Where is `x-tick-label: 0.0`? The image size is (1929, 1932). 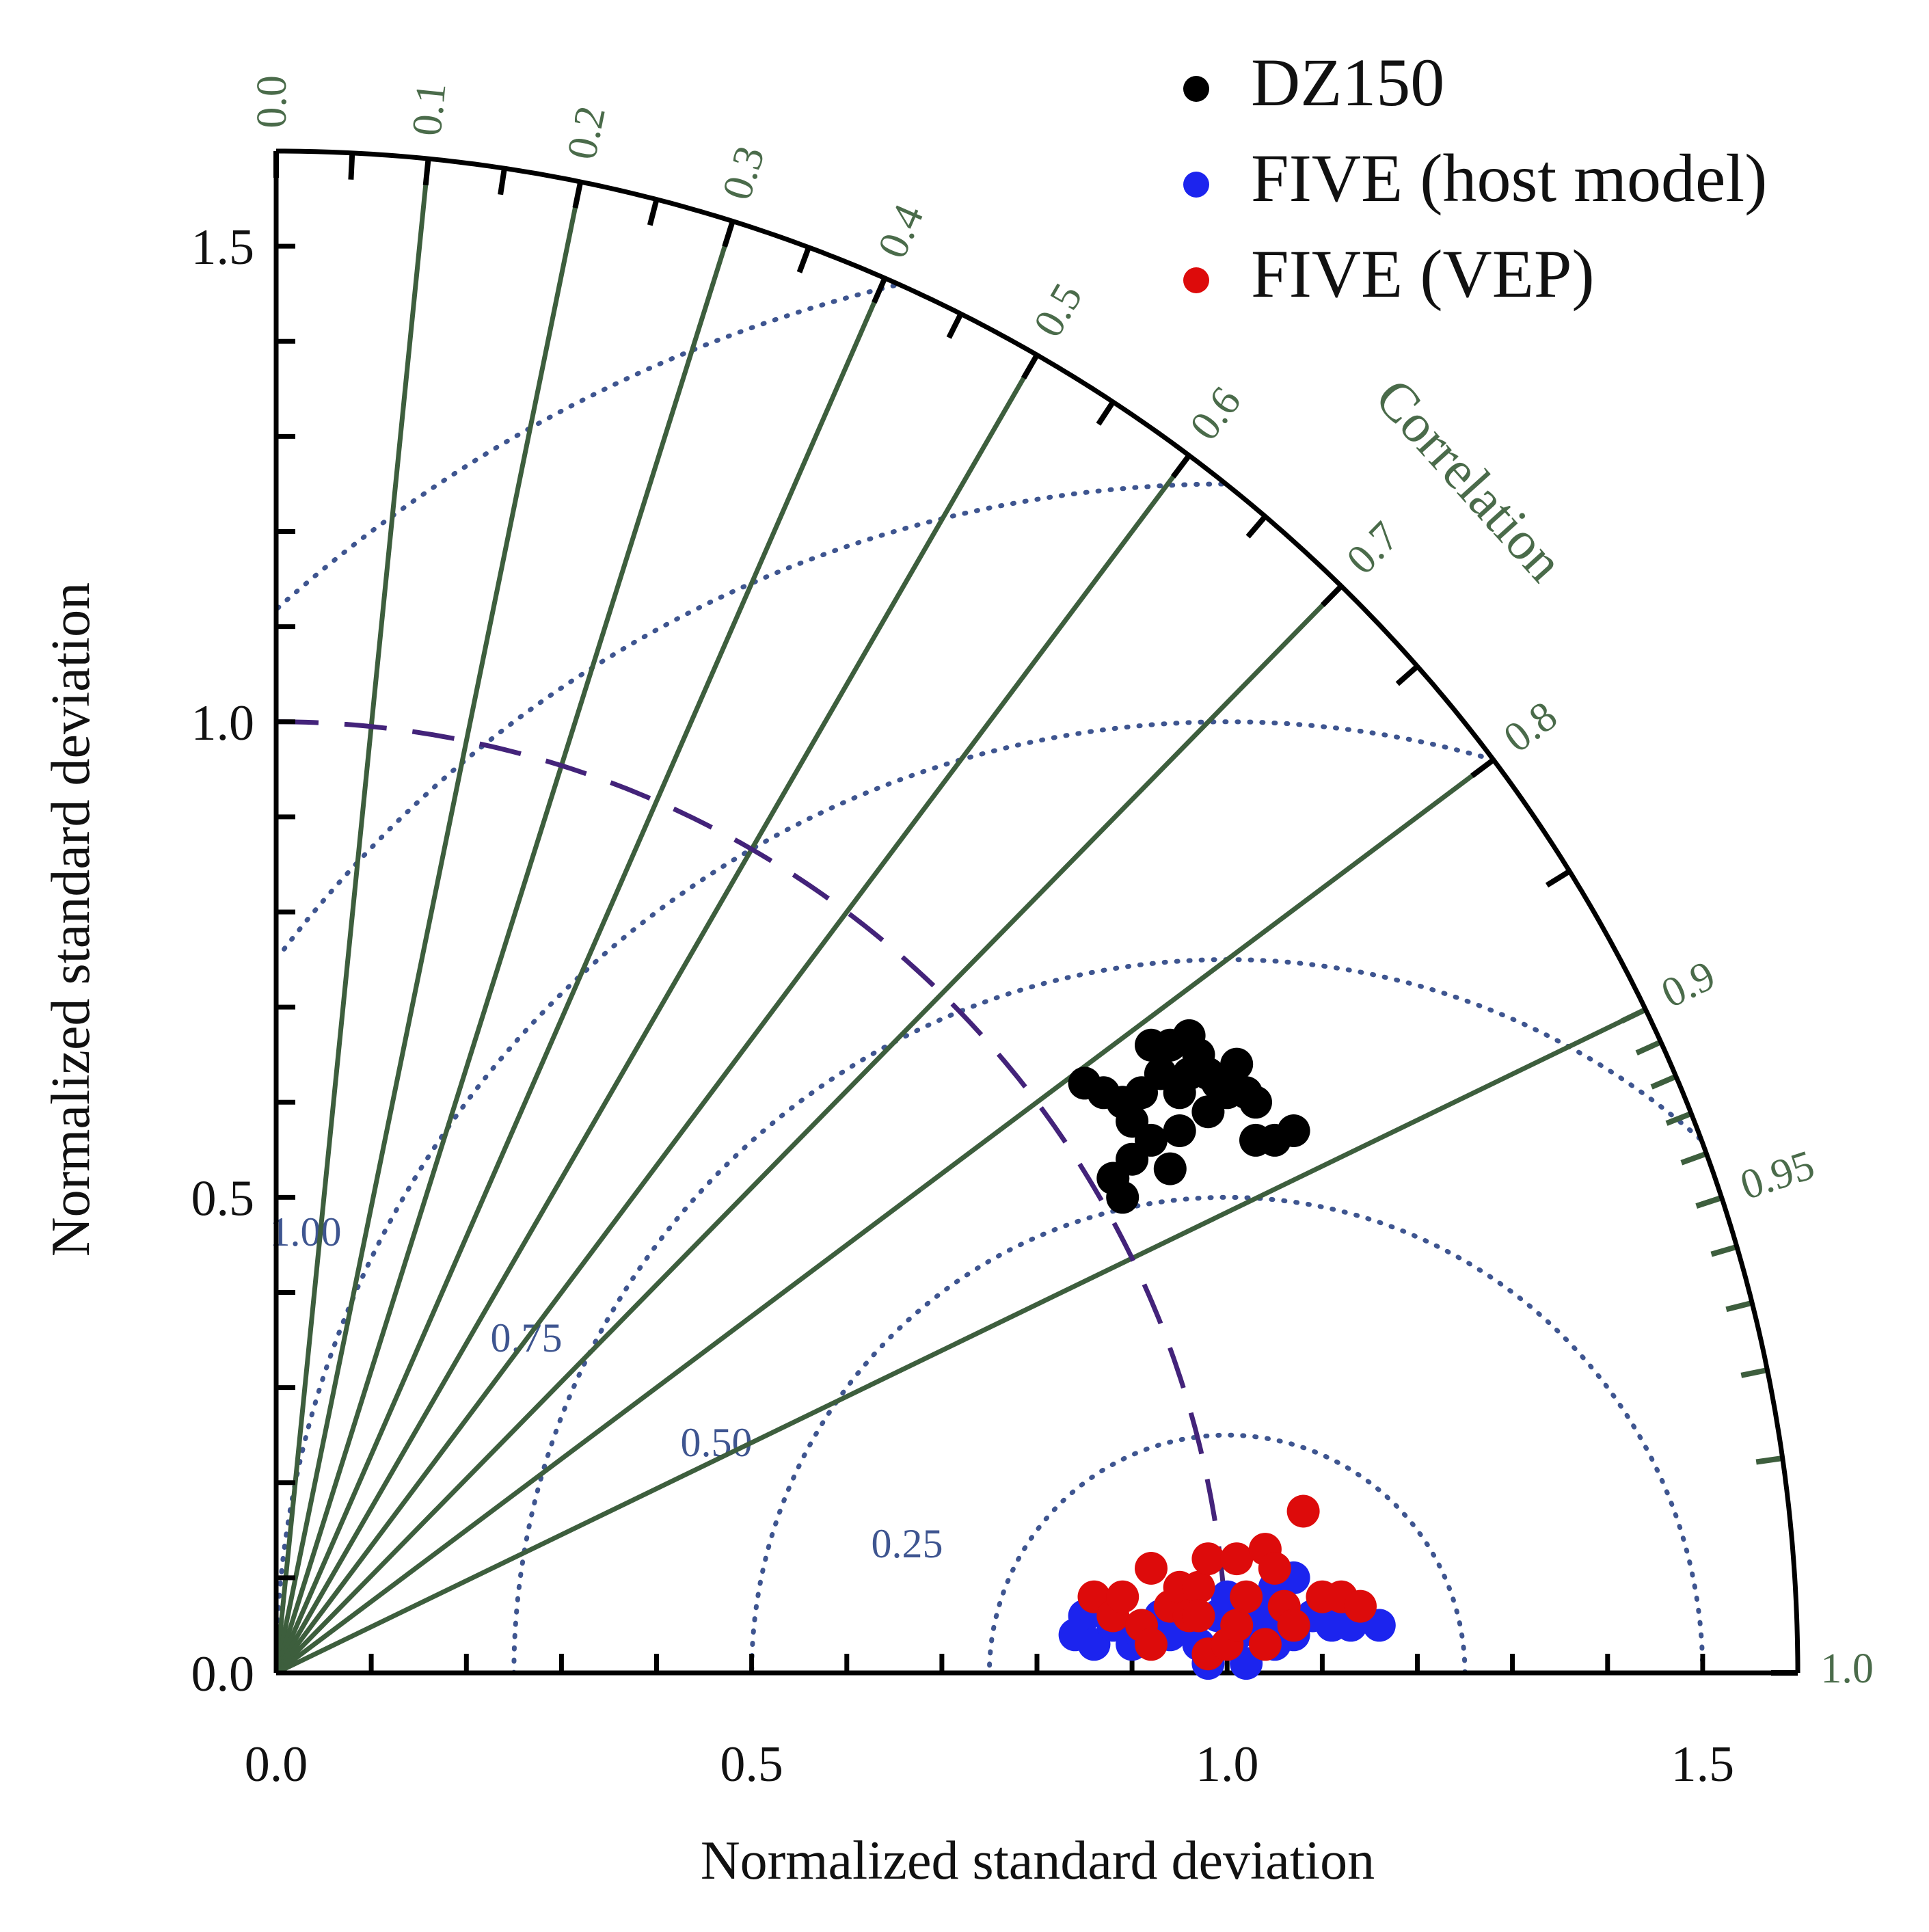
x-tick-label: 0.0 is located at coordinates (276, 1764).